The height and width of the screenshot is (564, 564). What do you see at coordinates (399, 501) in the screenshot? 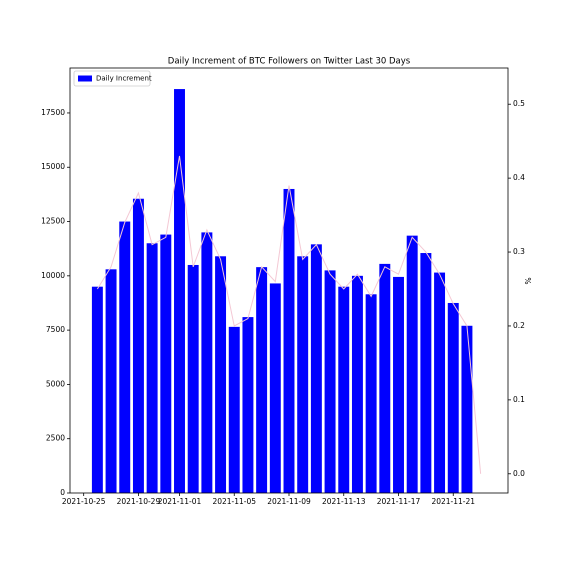
I see `x-tick-label: 2021-11-17` at bounding box center [399, 501].